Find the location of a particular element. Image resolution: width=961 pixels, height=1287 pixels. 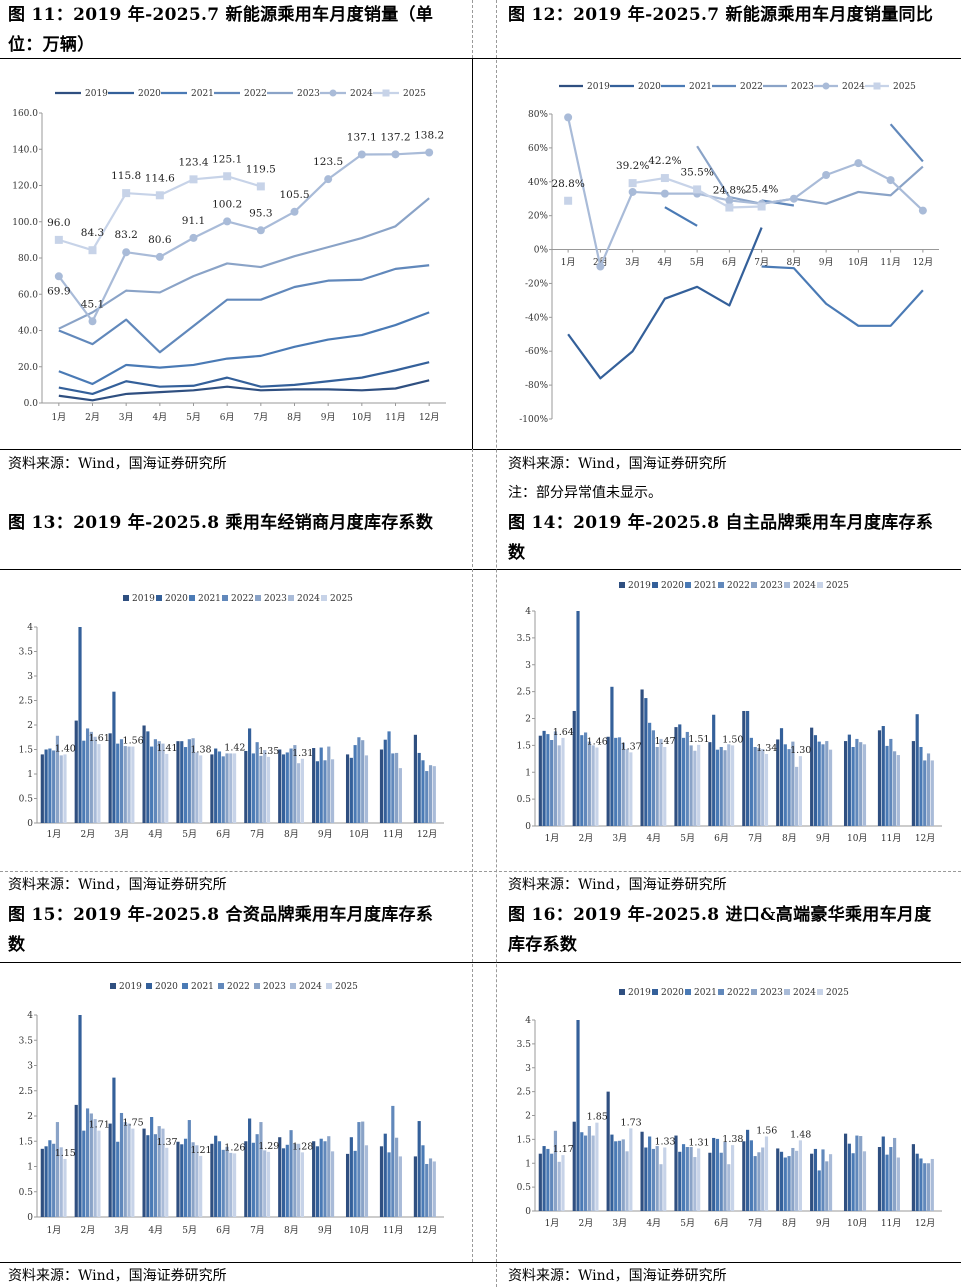

fig15-y-tick-label: 0.5 is located at coordinates (26, 1193).